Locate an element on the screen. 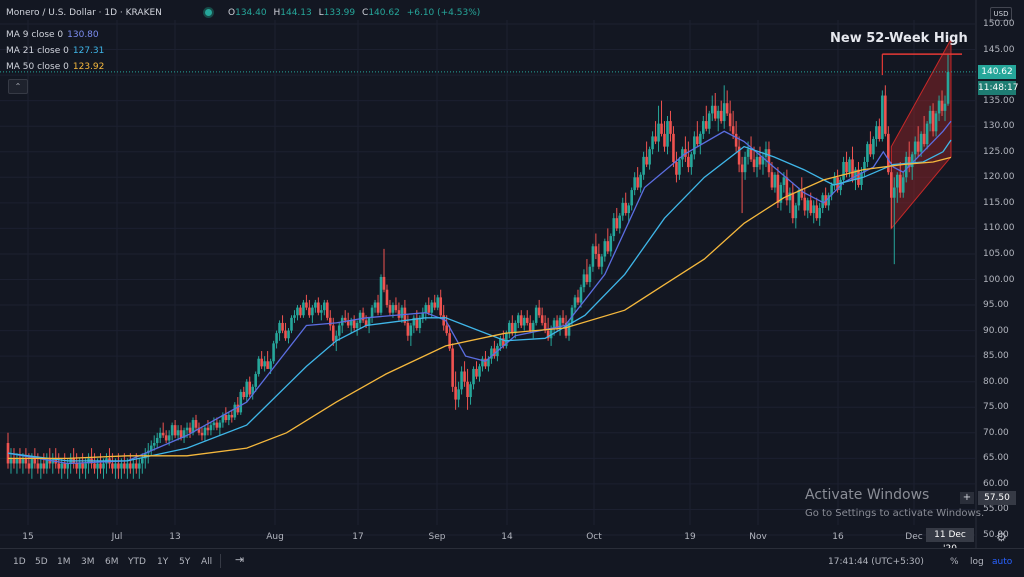  ma9-legend: MA 9 close 0 130.80 is located at coordinates (52, 35).